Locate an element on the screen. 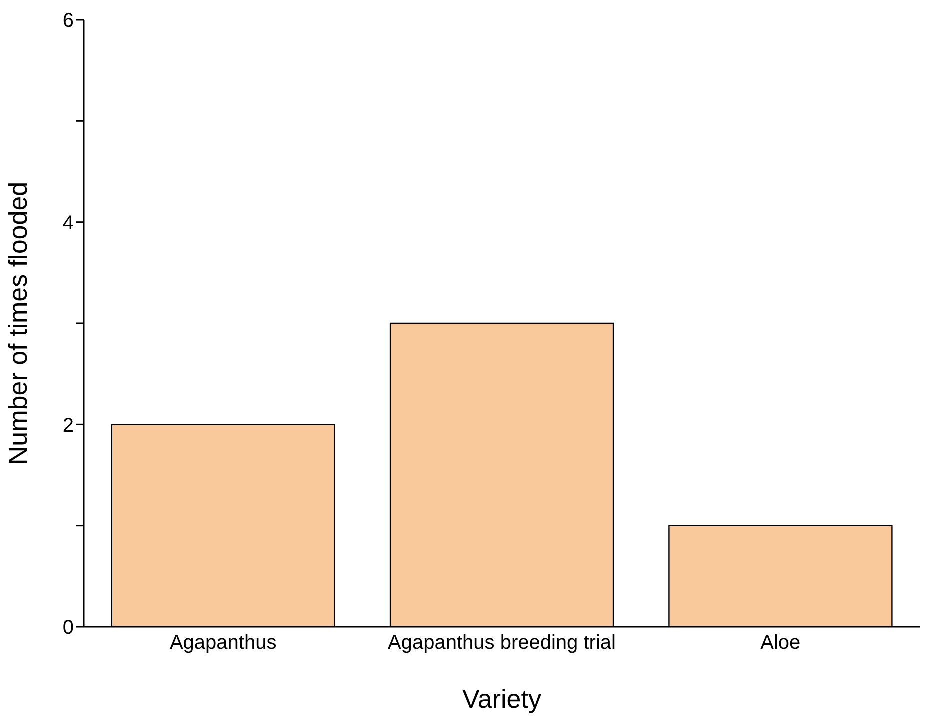 This screenshot has height=727, width=938. y-tick-label: 4 is located at coordinates (68, 223).